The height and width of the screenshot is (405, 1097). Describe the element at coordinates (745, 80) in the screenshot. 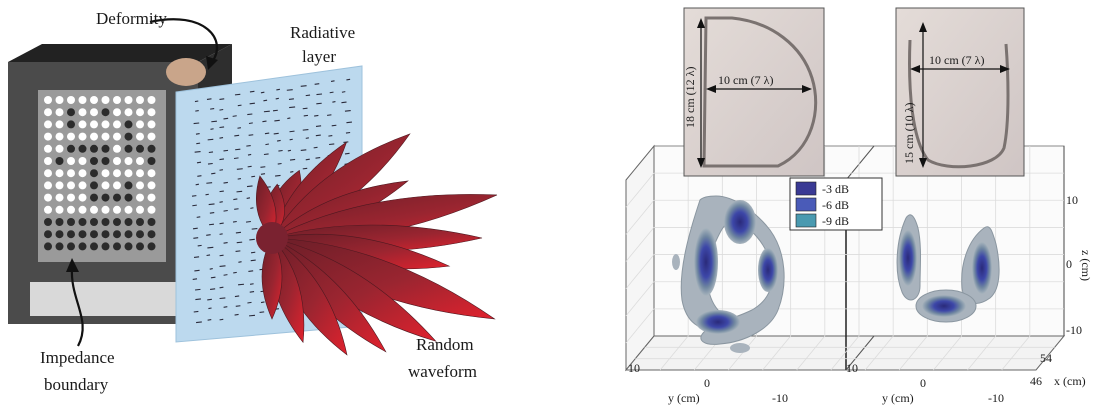

I see `photo-left-width-label: 10 cm (7 λ)` at that location.